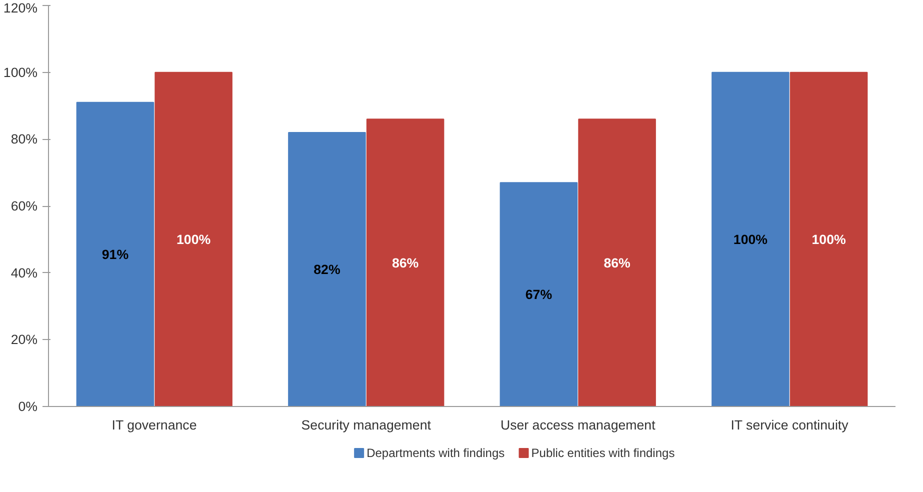 The height and width of the screenshot is (492, 923). Describe the element at coordinates (366, 425) in the screenshot. I see `x-tick-label: Security management` at that location.